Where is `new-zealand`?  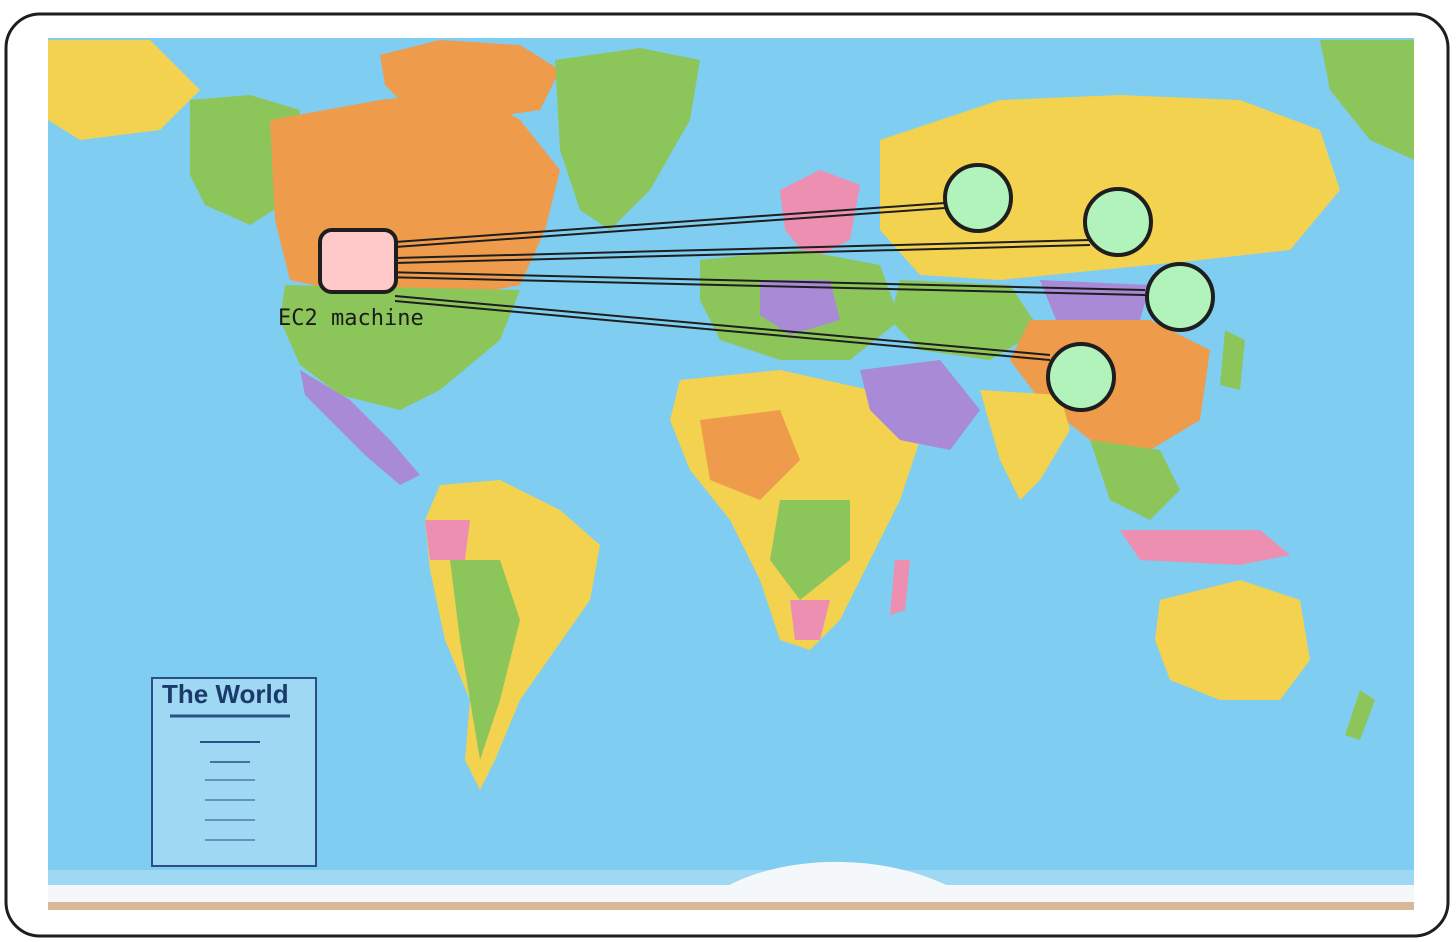 new-zealand is located at coordinates (1360, 715).